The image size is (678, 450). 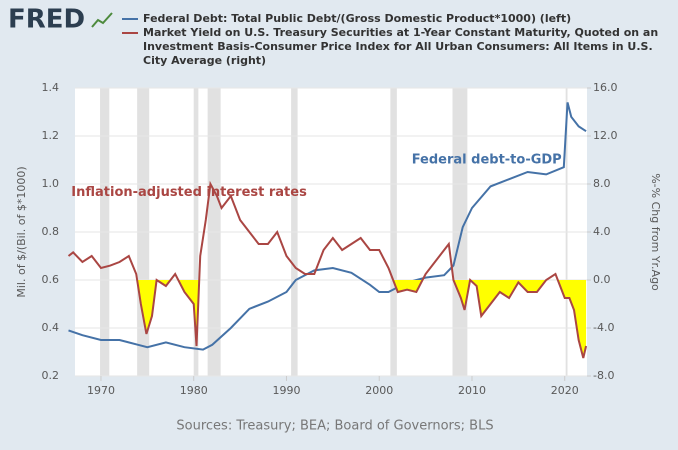 What do you see at coordinates (194, 390) in the screenshot?
I see `x-tick-label: 1980` at bounding box center [194, 390].